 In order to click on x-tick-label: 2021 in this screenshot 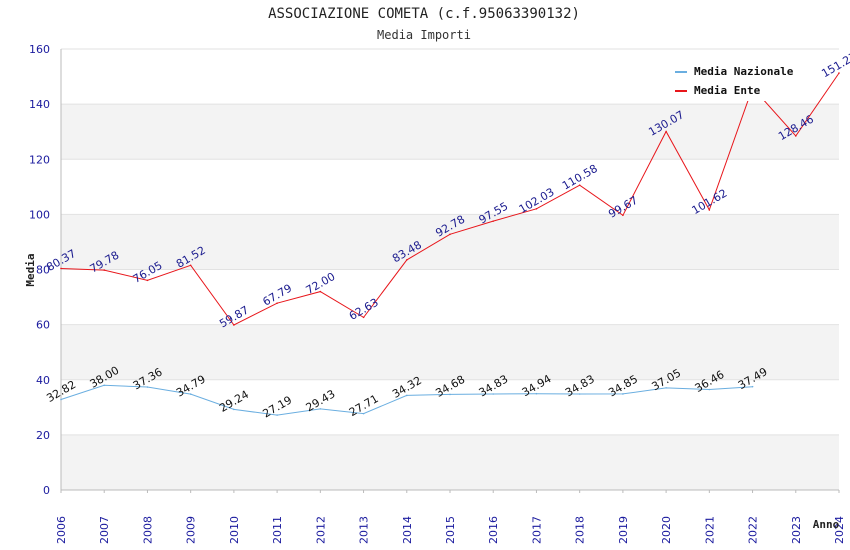, I will do `click(709, 530)`.